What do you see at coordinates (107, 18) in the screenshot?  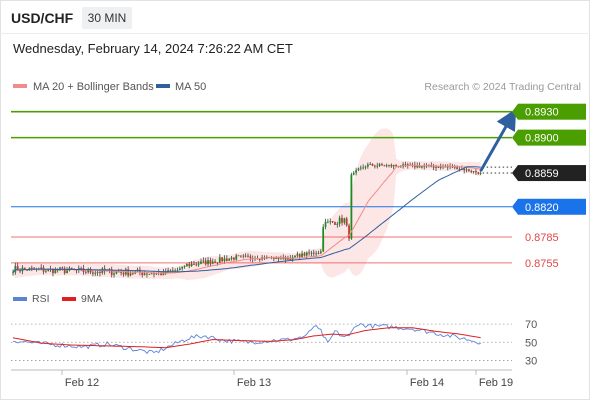 I see `timeframe-button: 30 MIN` at bounding box center [107, 18].